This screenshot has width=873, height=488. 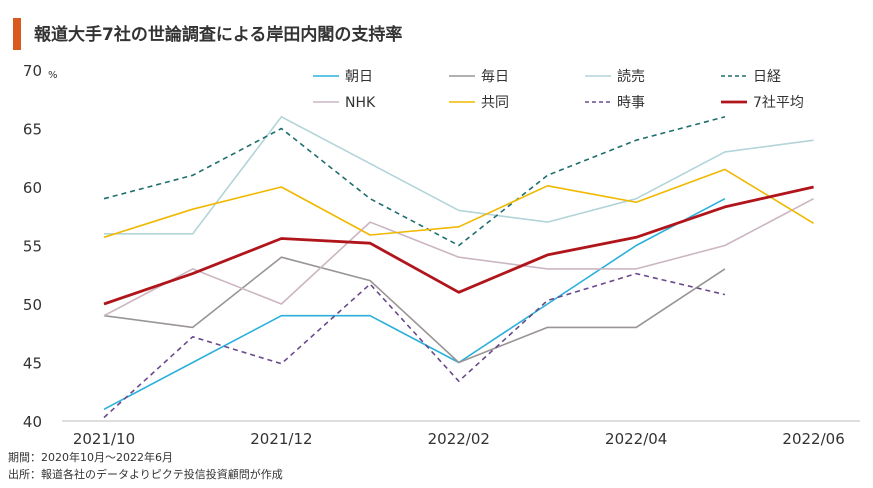 What do you see at coordinates (218, 35) in the screenshot?
I see `chart-title: 報道大手7社の世論調査による岸田内閣の支持率` at bounding box center [218, 35].